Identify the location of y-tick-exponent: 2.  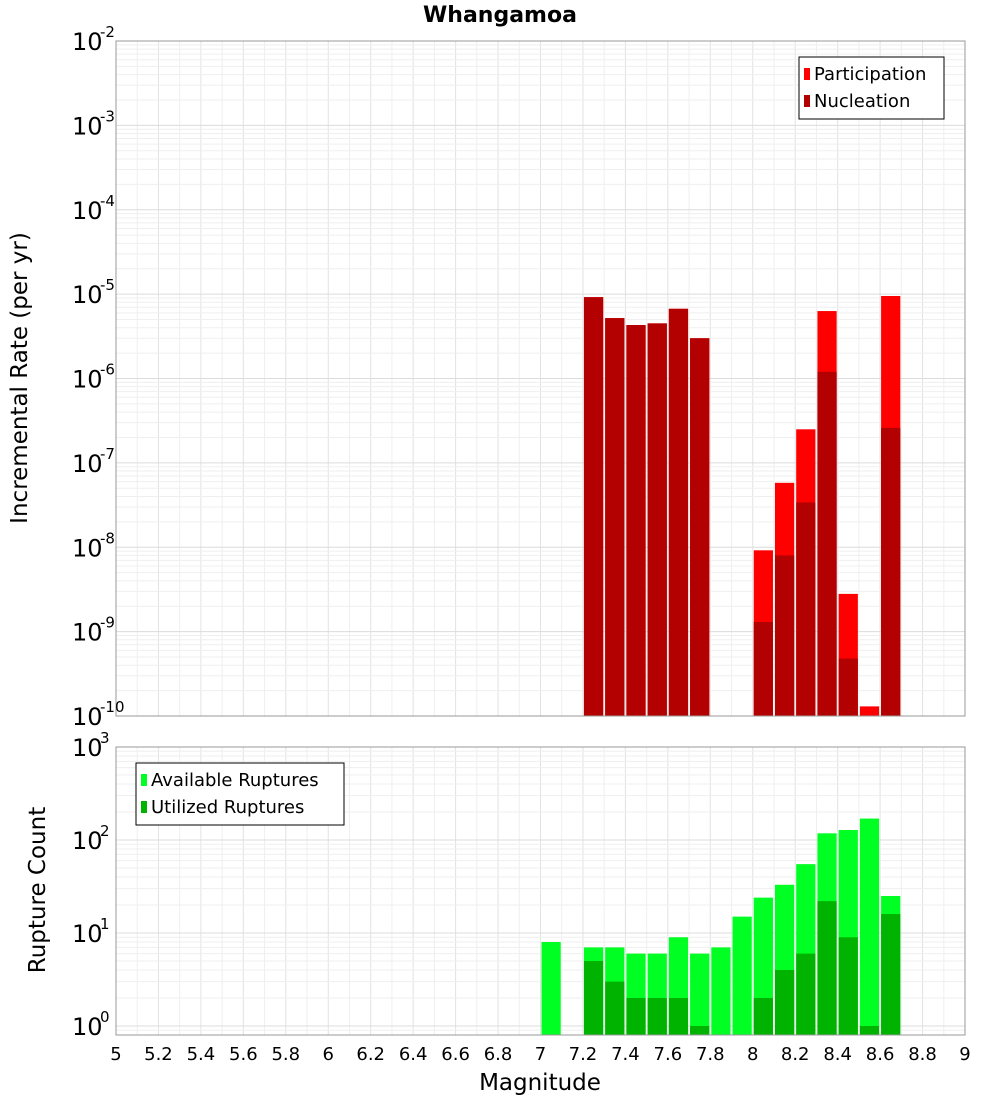
(105, 831).